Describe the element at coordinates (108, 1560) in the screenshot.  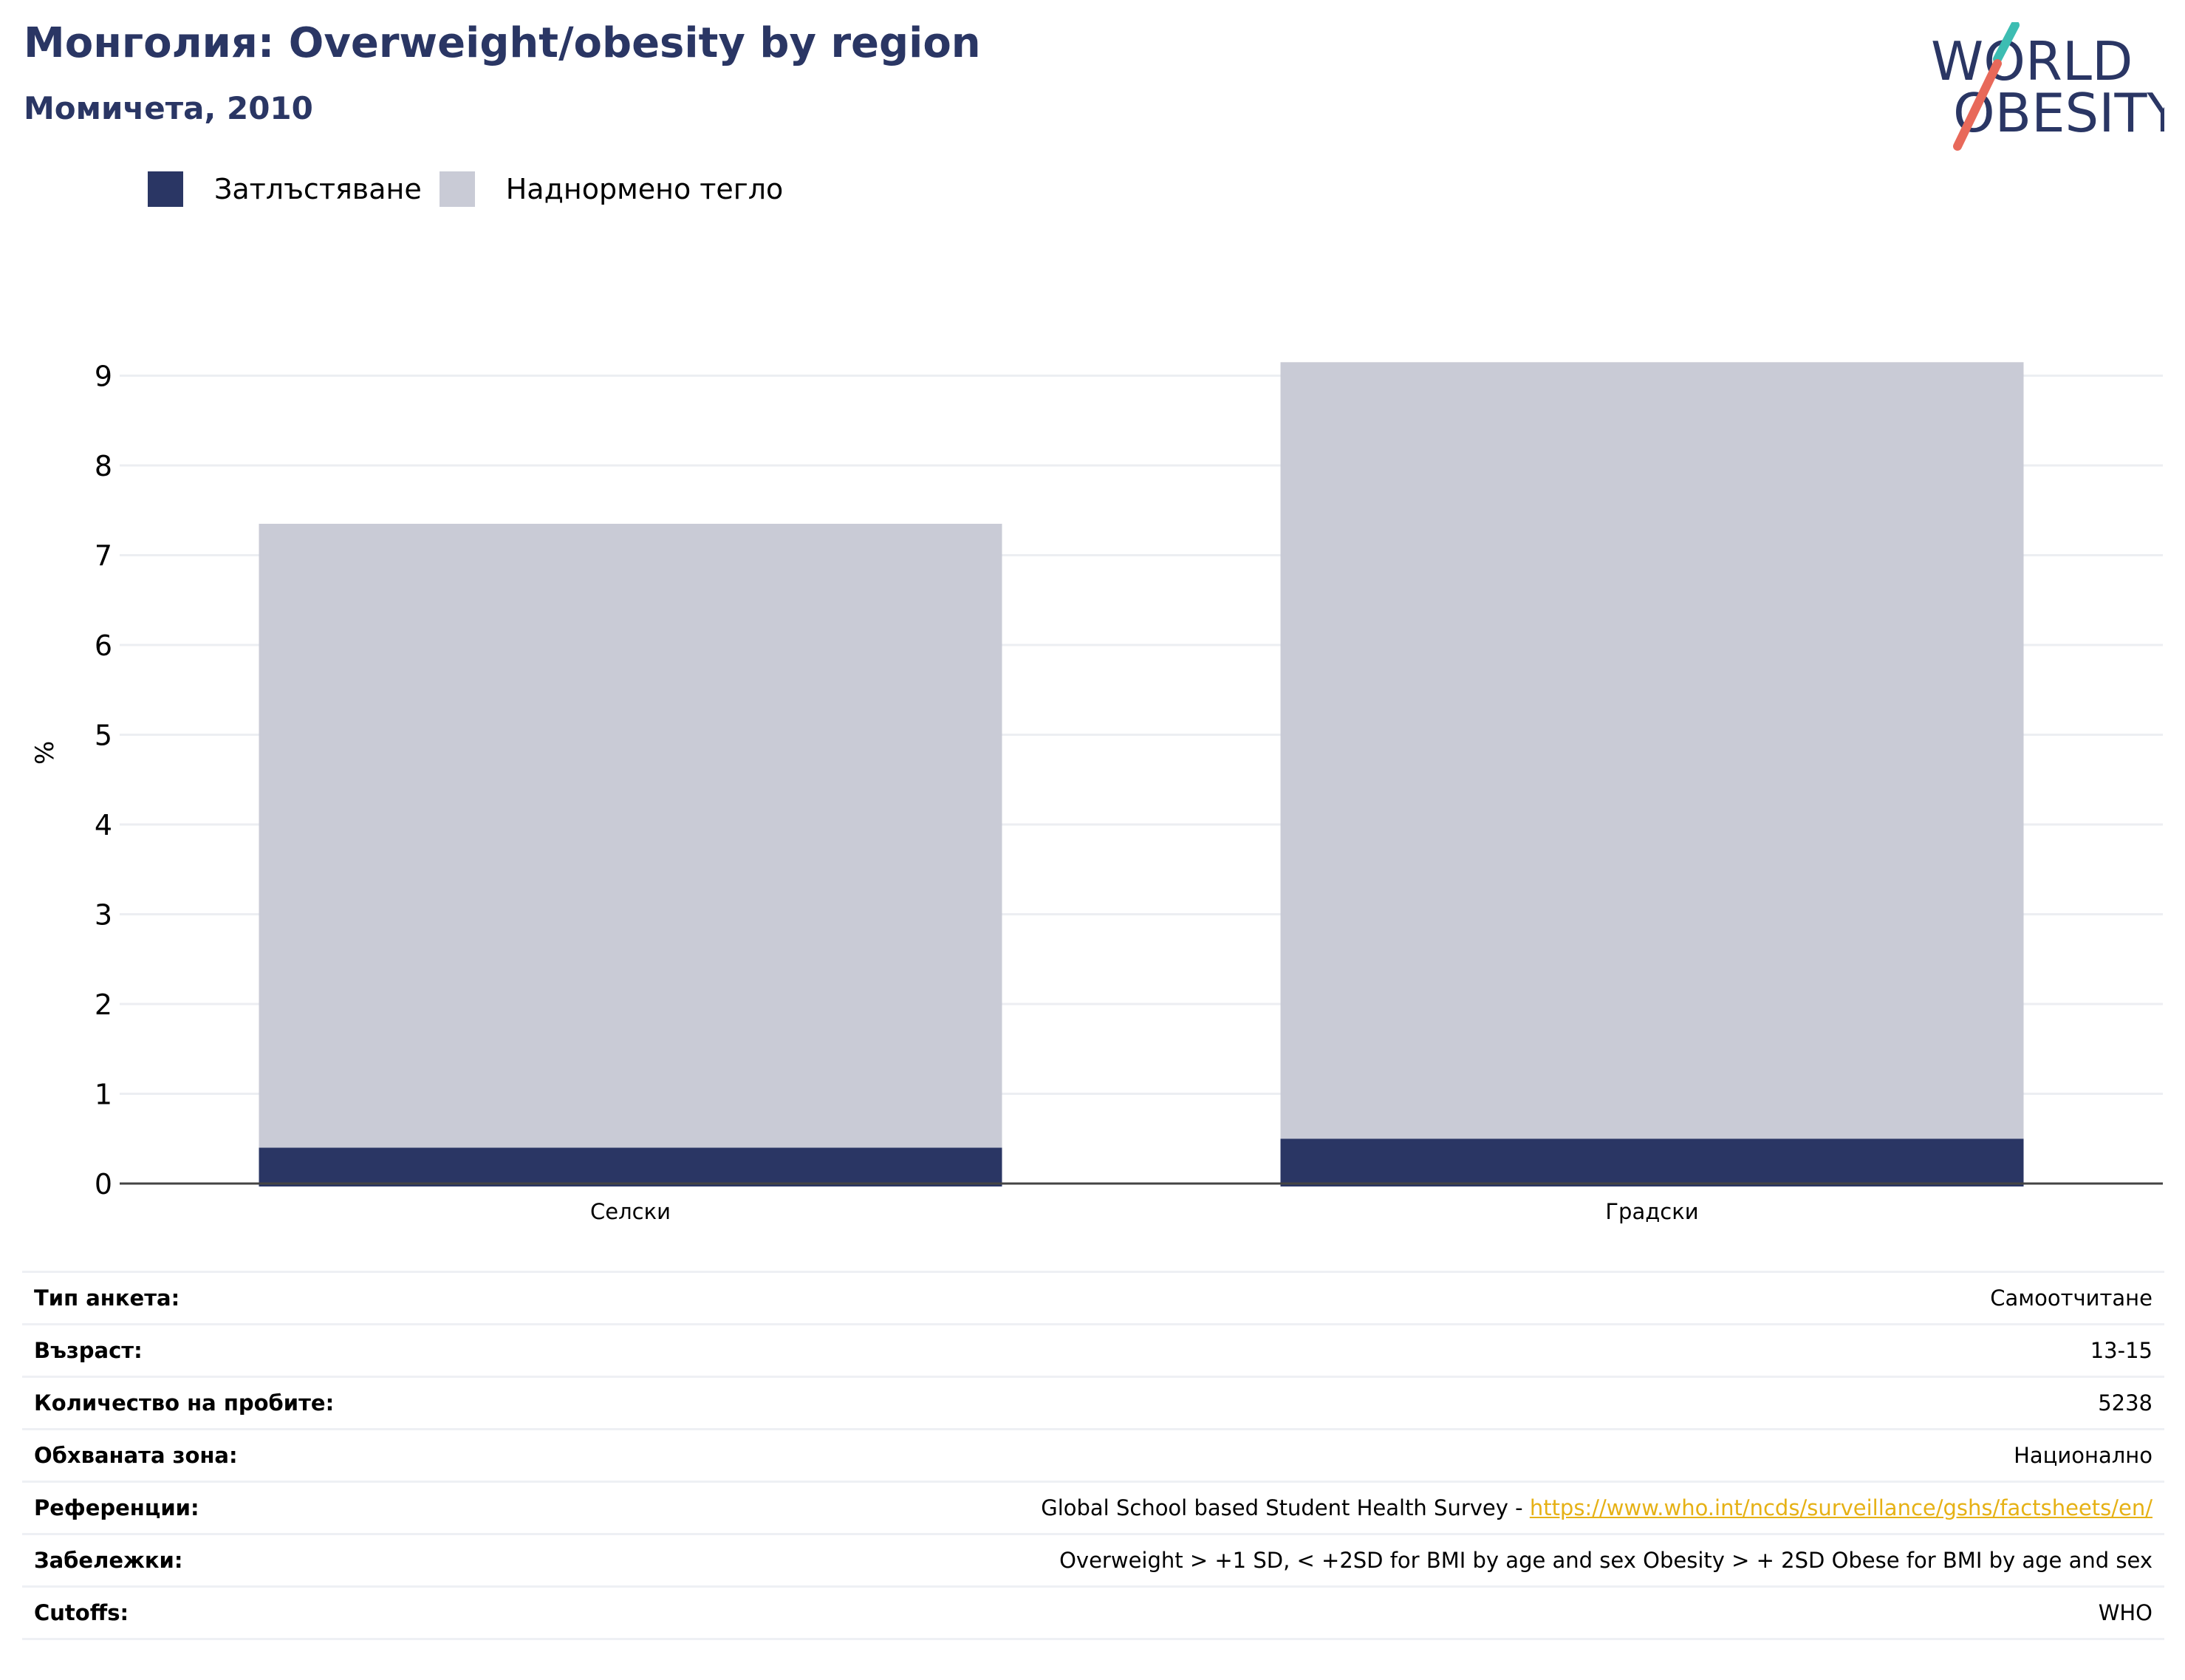
I see `info-key: Забележки:` at that location.